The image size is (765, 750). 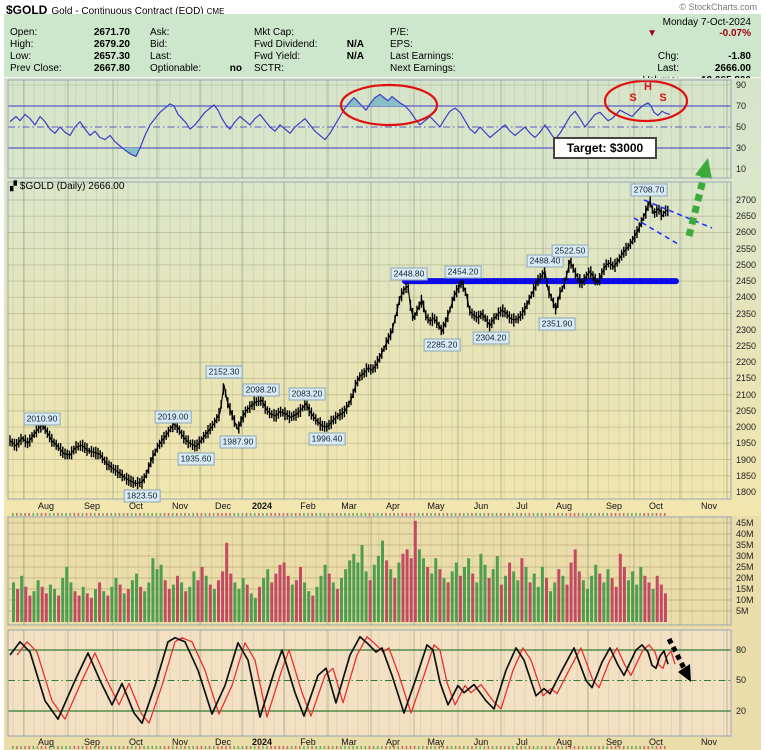 What do you see at coordinates (423, 68) in the screenshot?
I see `quote-label: Next Earnings:` at bounding box center [423, 68].